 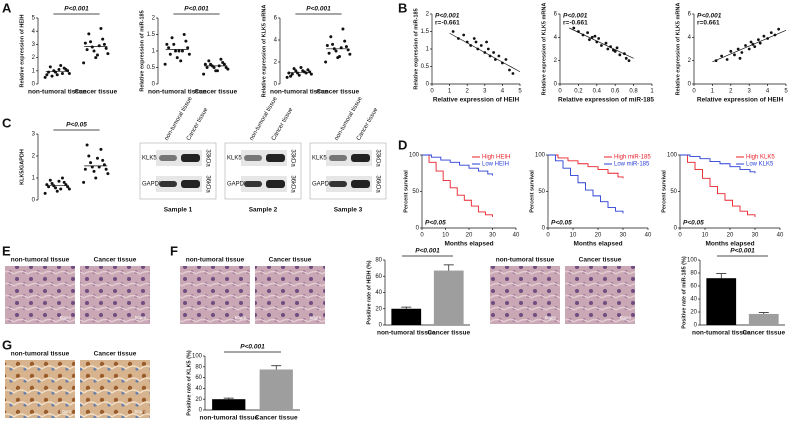 What do you see at coordinates (468, 244) in the screenshot?
I see `x-axis-label: Months elapsed` at bounding box center [468, 244].